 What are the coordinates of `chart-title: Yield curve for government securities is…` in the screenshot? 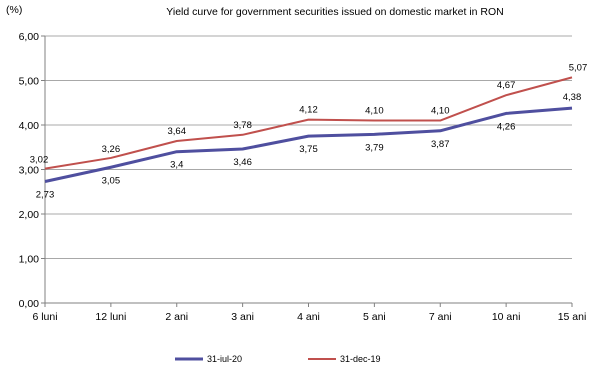 It's located at (335, 12).